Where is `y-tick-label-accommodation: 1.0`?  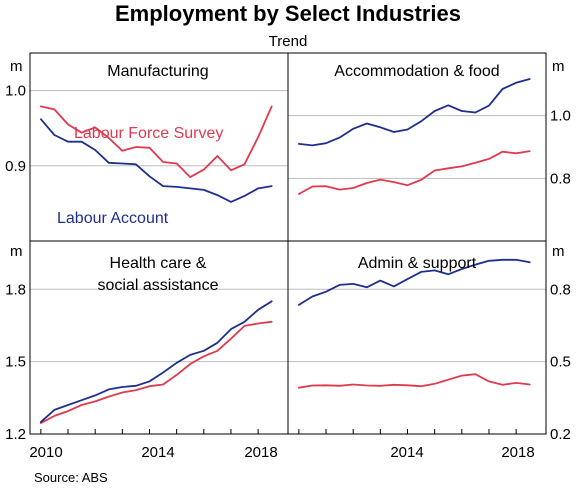
y-tick-label-accommodation: 1.0 is located at coordinates (560, 116).